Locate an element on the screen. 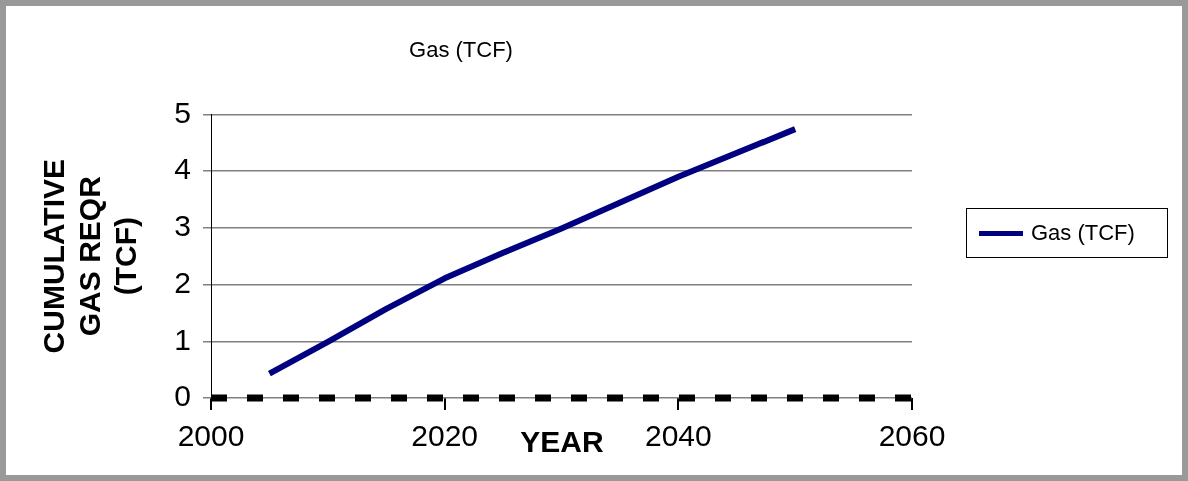 Image resolution: width=1188 pixels, height=481 pixels. x-tick-label: 2000 is located at coordinates (211, 436).